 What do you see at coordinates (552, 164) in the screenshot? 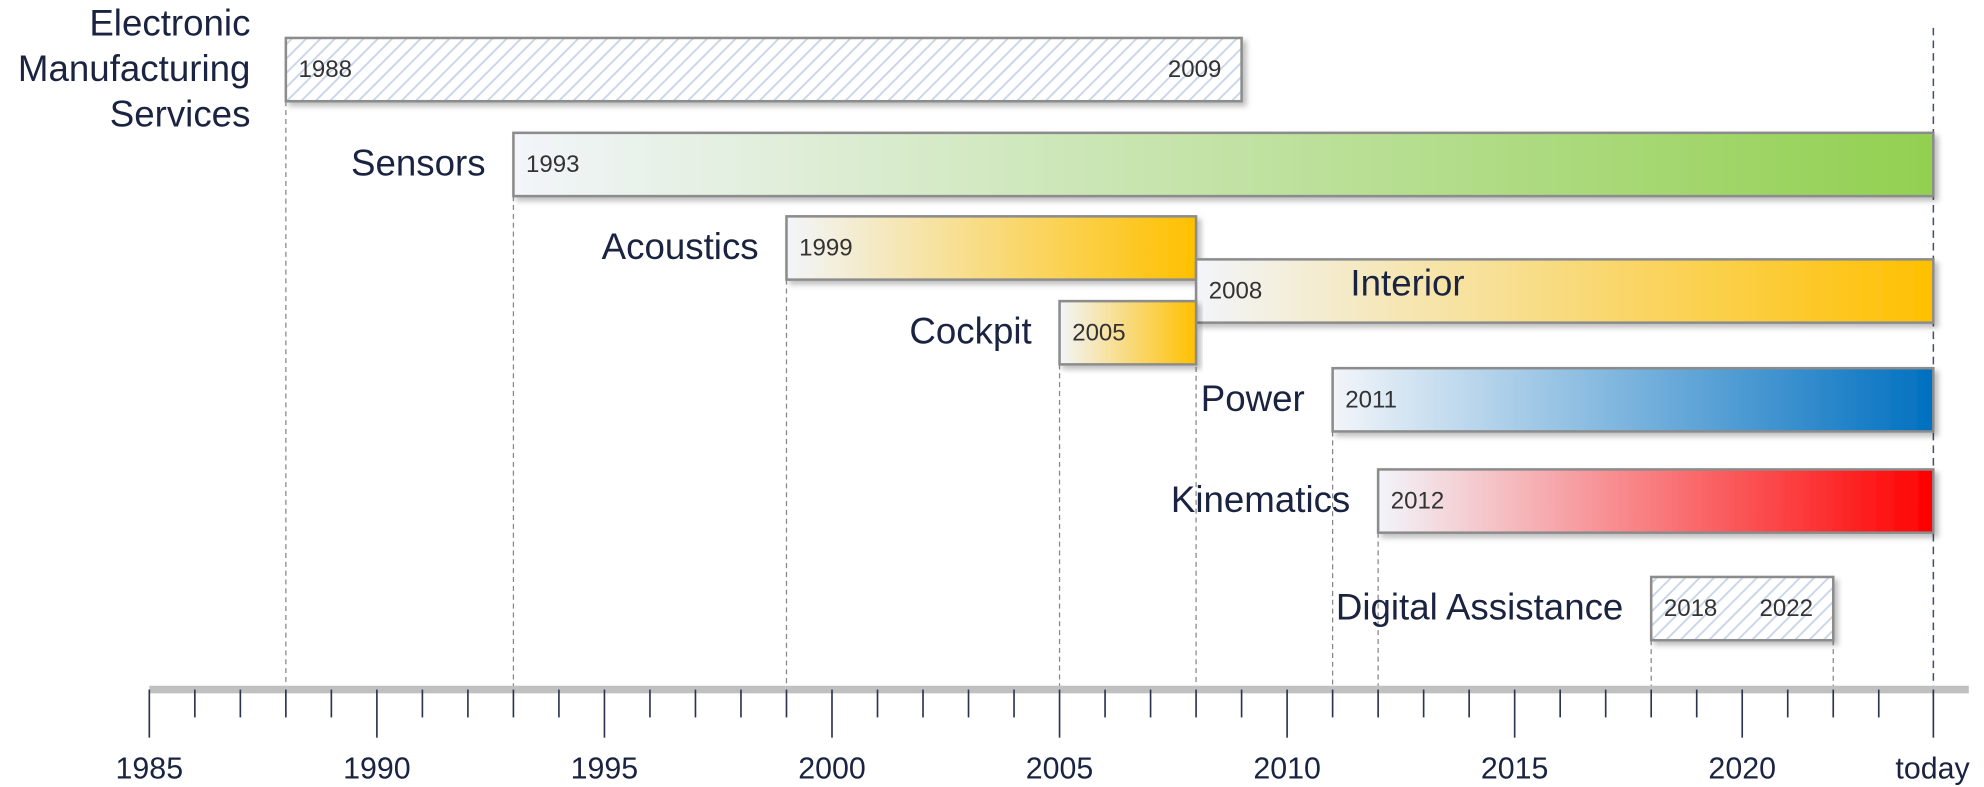
I see `start-label: 1993` at bounding box center [552, 164].